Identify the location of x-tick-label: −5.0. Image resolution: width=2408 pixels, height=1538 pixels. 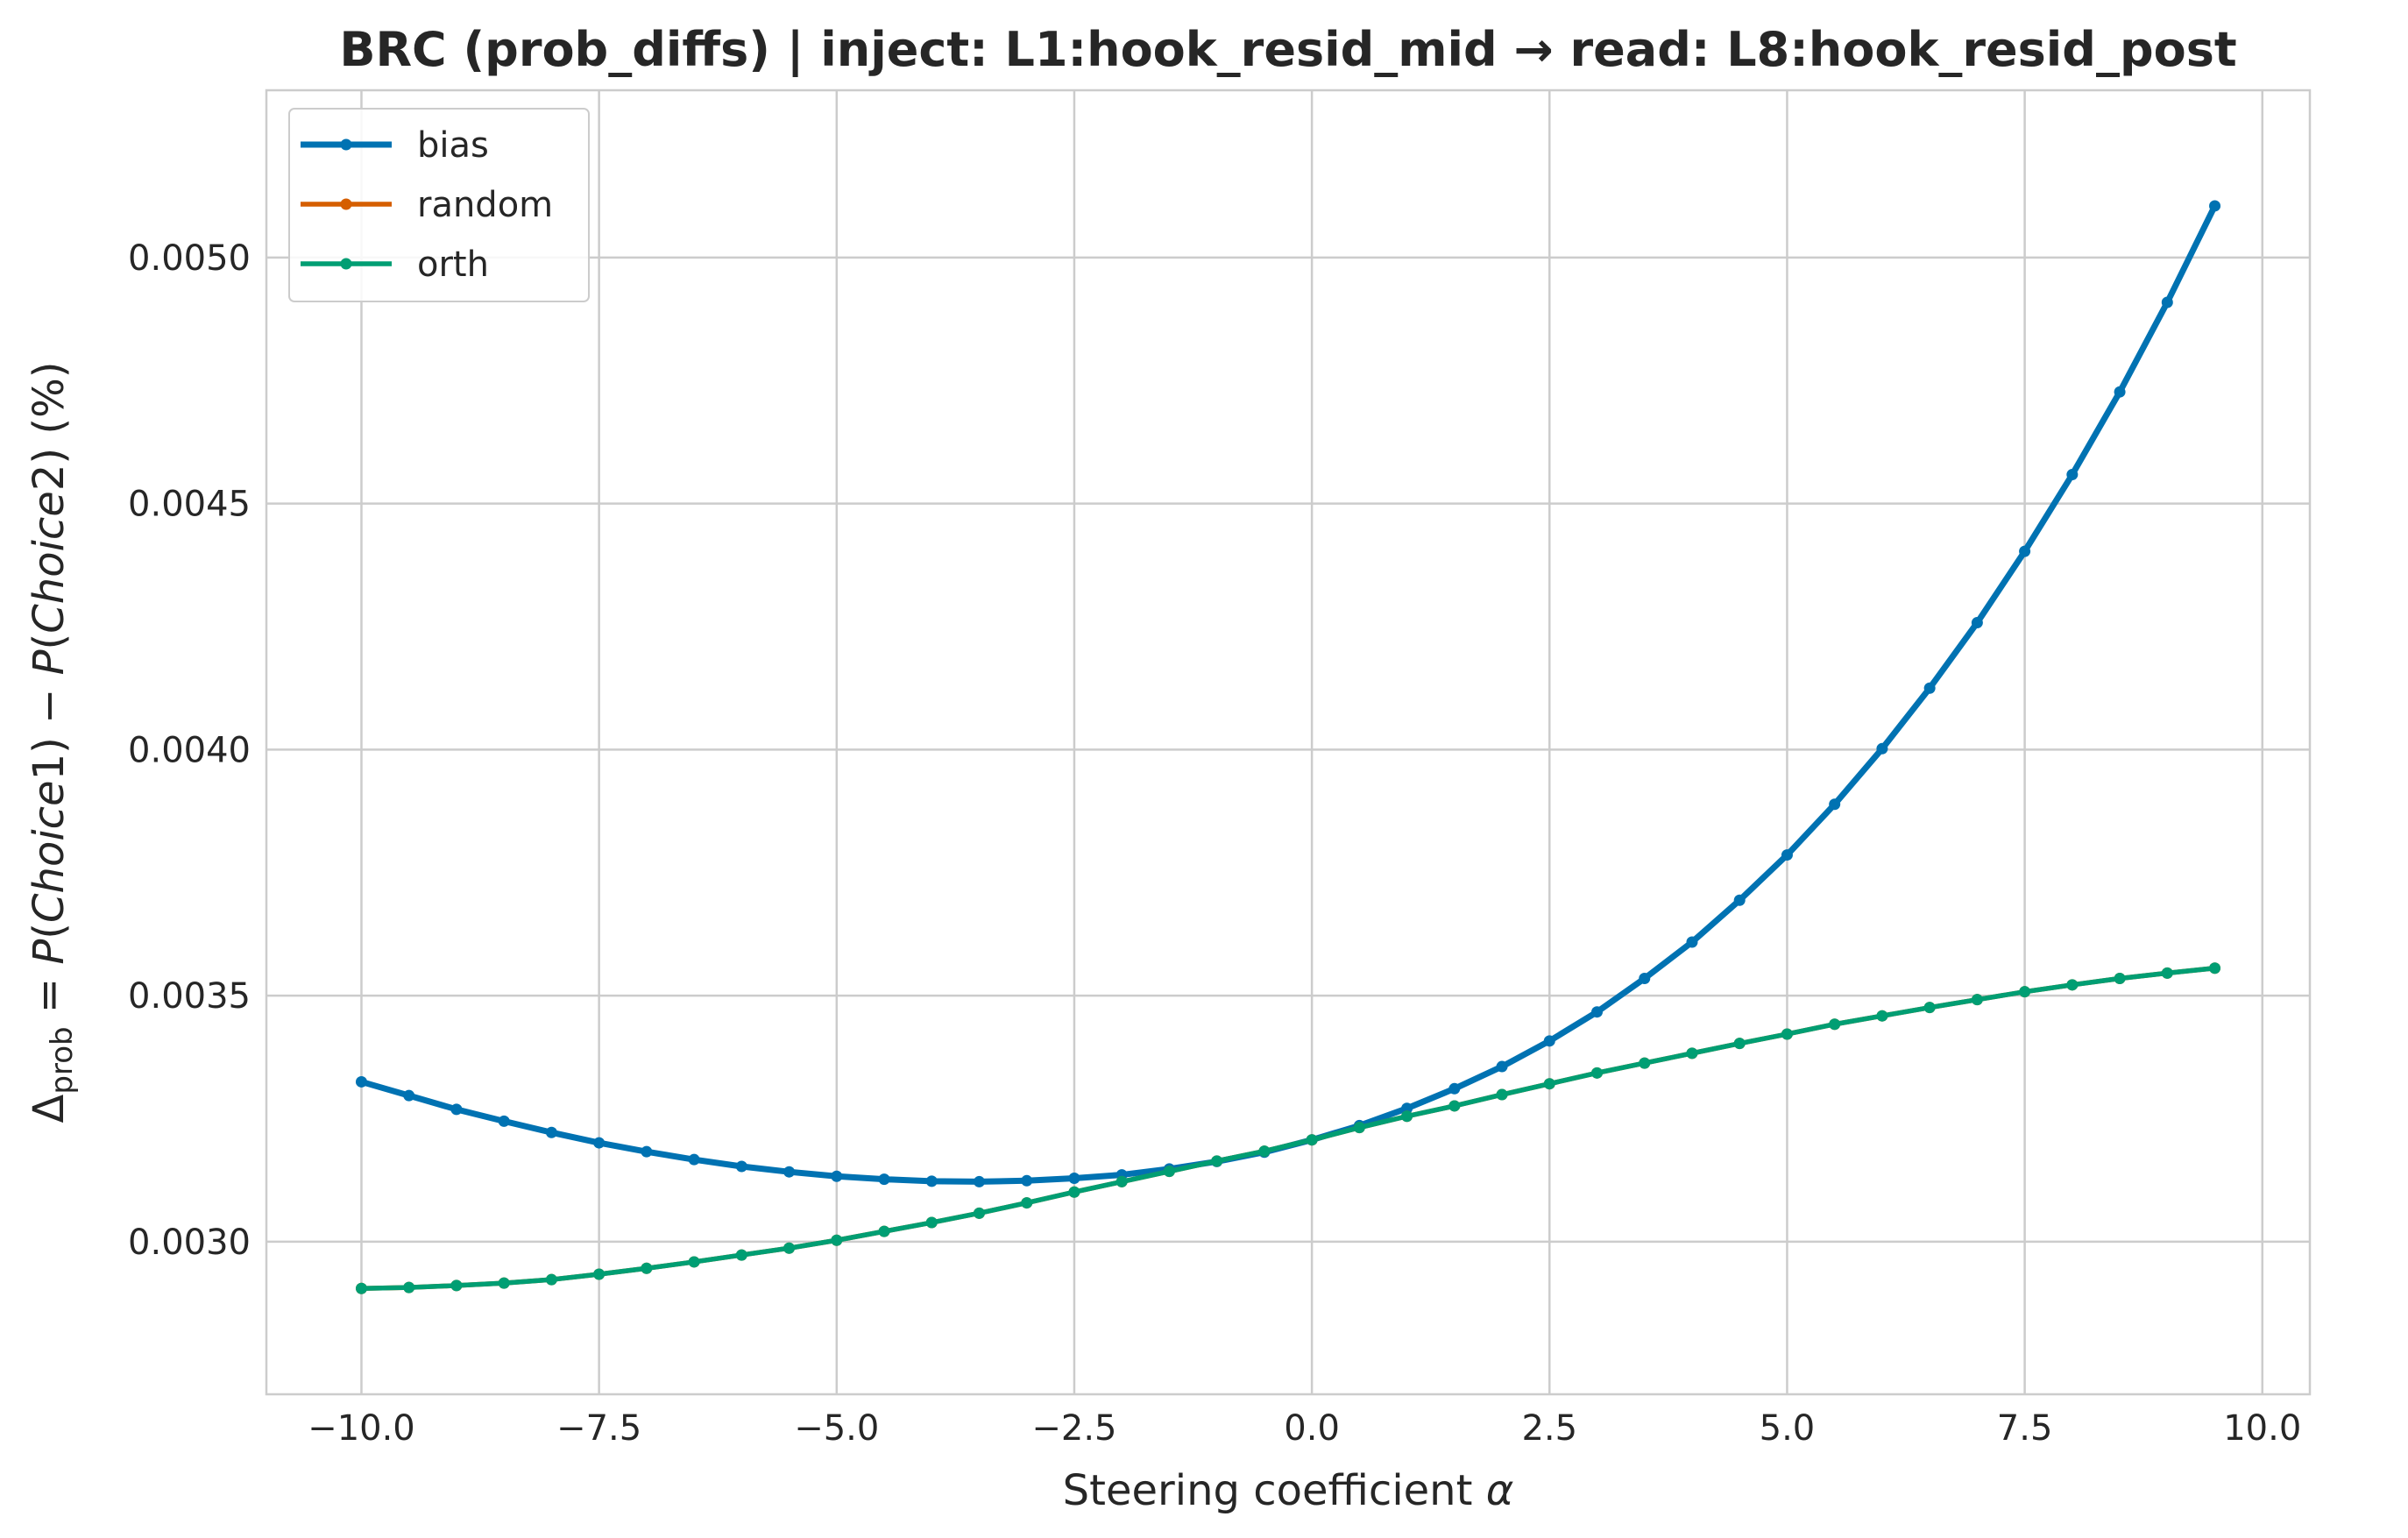
(836, 1428).